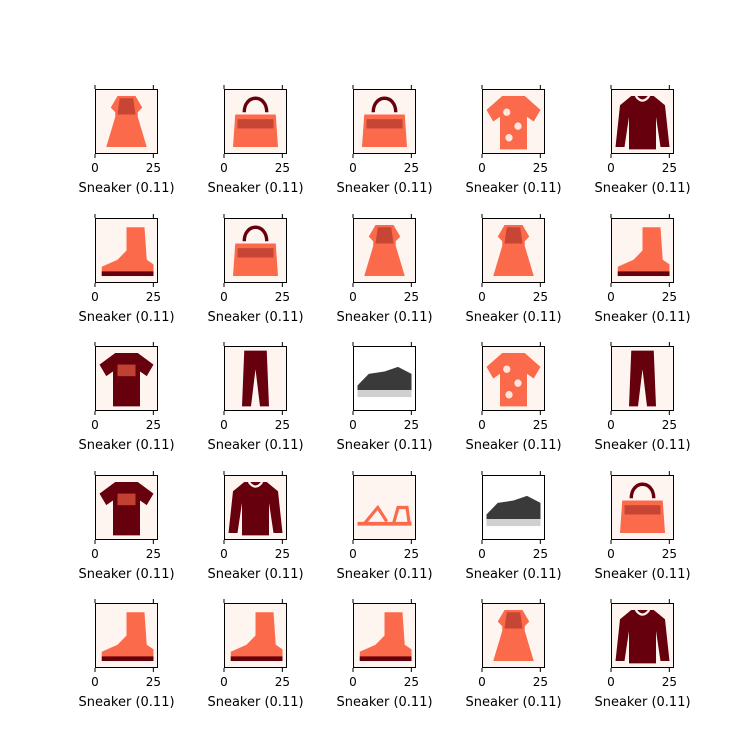 This screenshot has height=750, width=750. I want to click on sandal-icon, so click(384, 515).